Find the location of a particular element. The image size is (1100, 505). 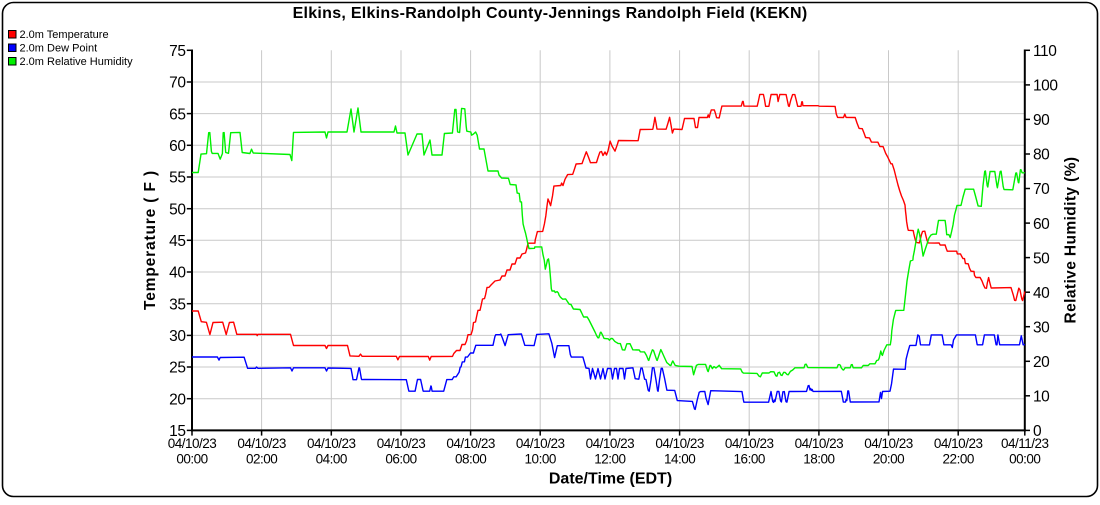

svg-text: 55 is located at coordinates (177, 178).